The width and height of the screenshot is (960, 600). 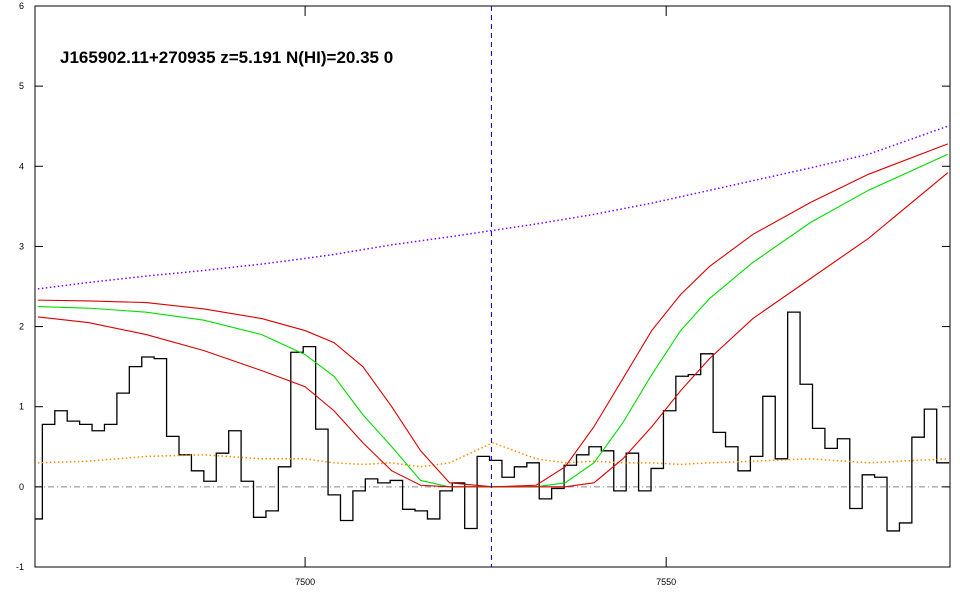 What do you see at coordinates (305, 582) in the screenshot?
I see `x-tick-label: 7500` at bounding box center [305, 582].